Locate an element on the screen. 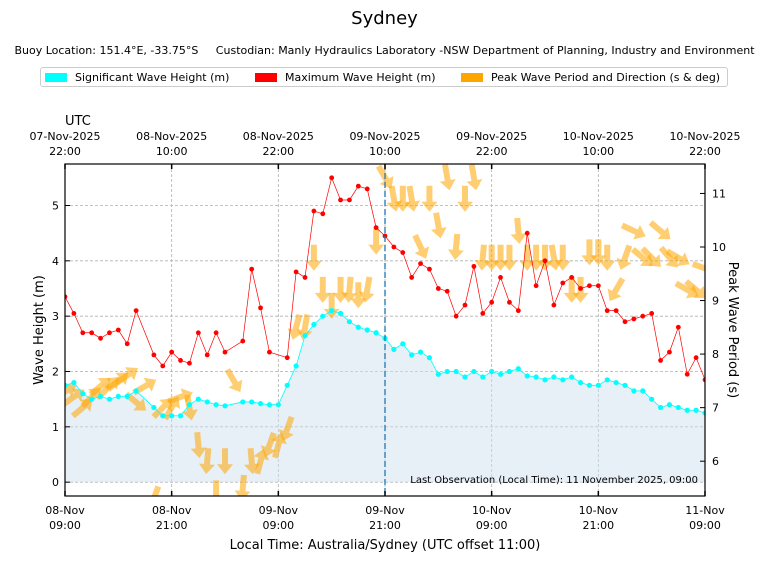 The image size is (769, 562). x-tick-label: 08-Nov is located at coordinates (172, 510).